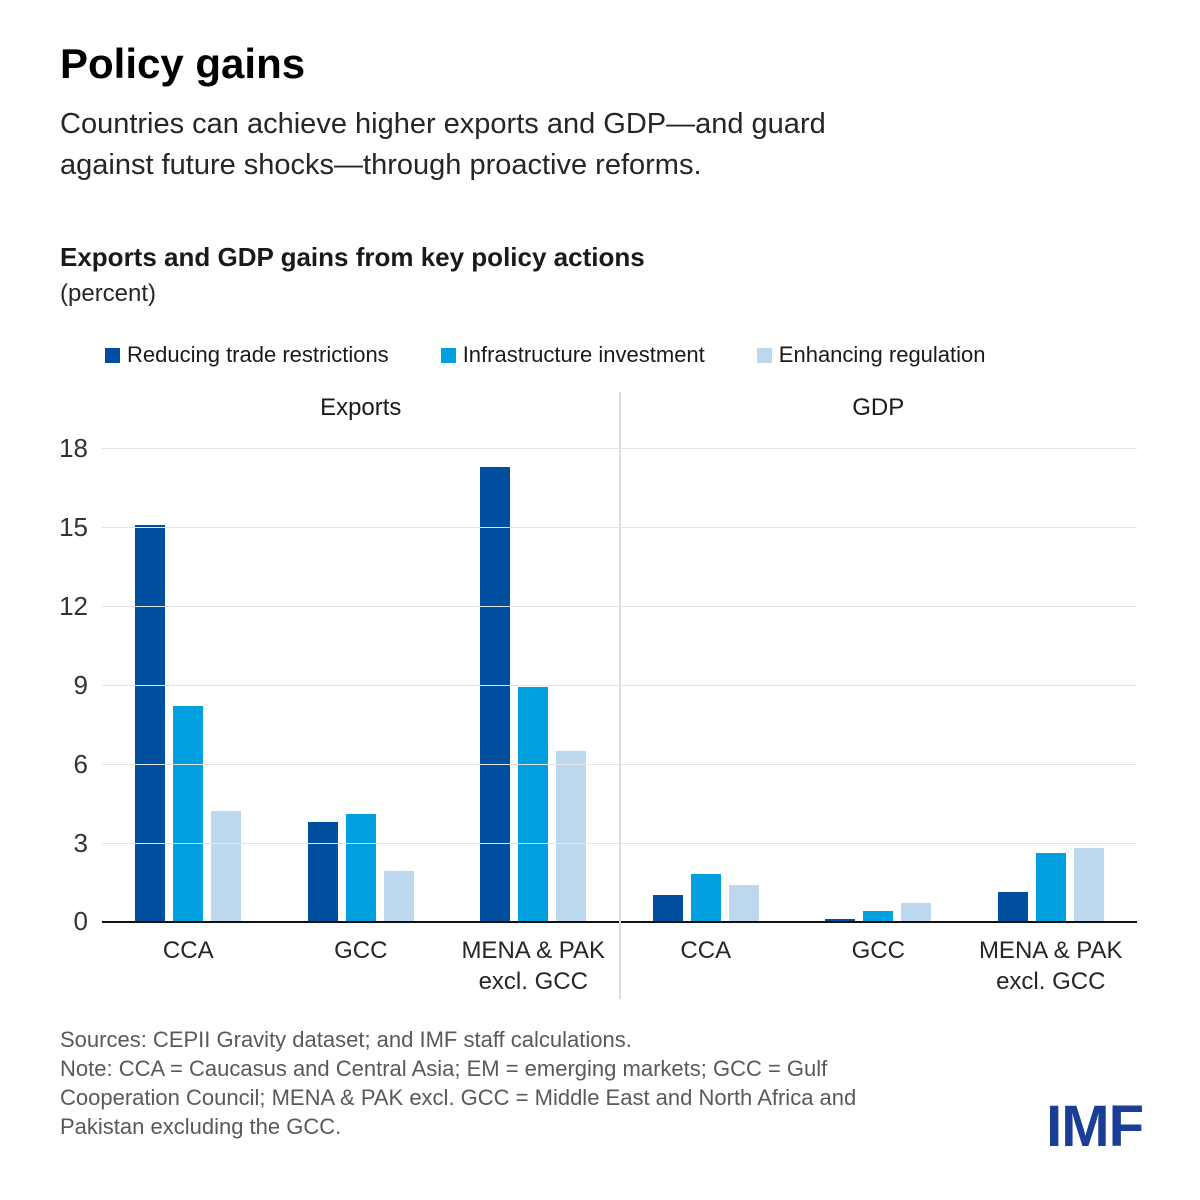  What do you see at coordinates (80, 684) in the screenshot?
I see `y-tick-label: 9` at bounding box center [80, 684].